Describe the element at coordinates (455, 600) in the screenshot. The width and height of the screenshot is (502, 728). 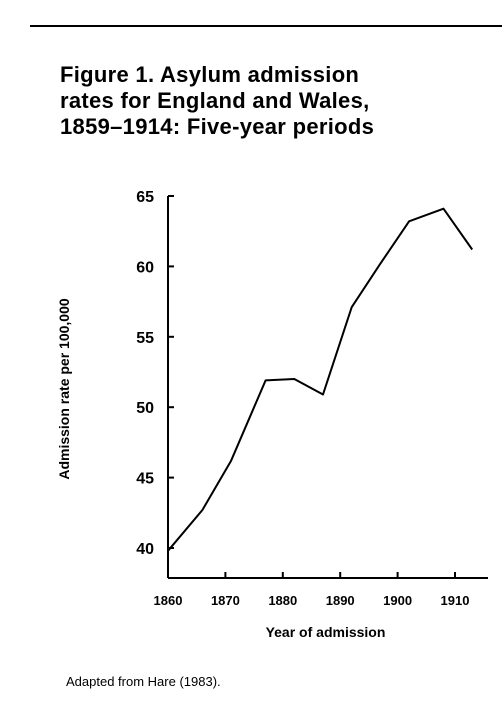
I see `x-tick-label: 1910` at that location.